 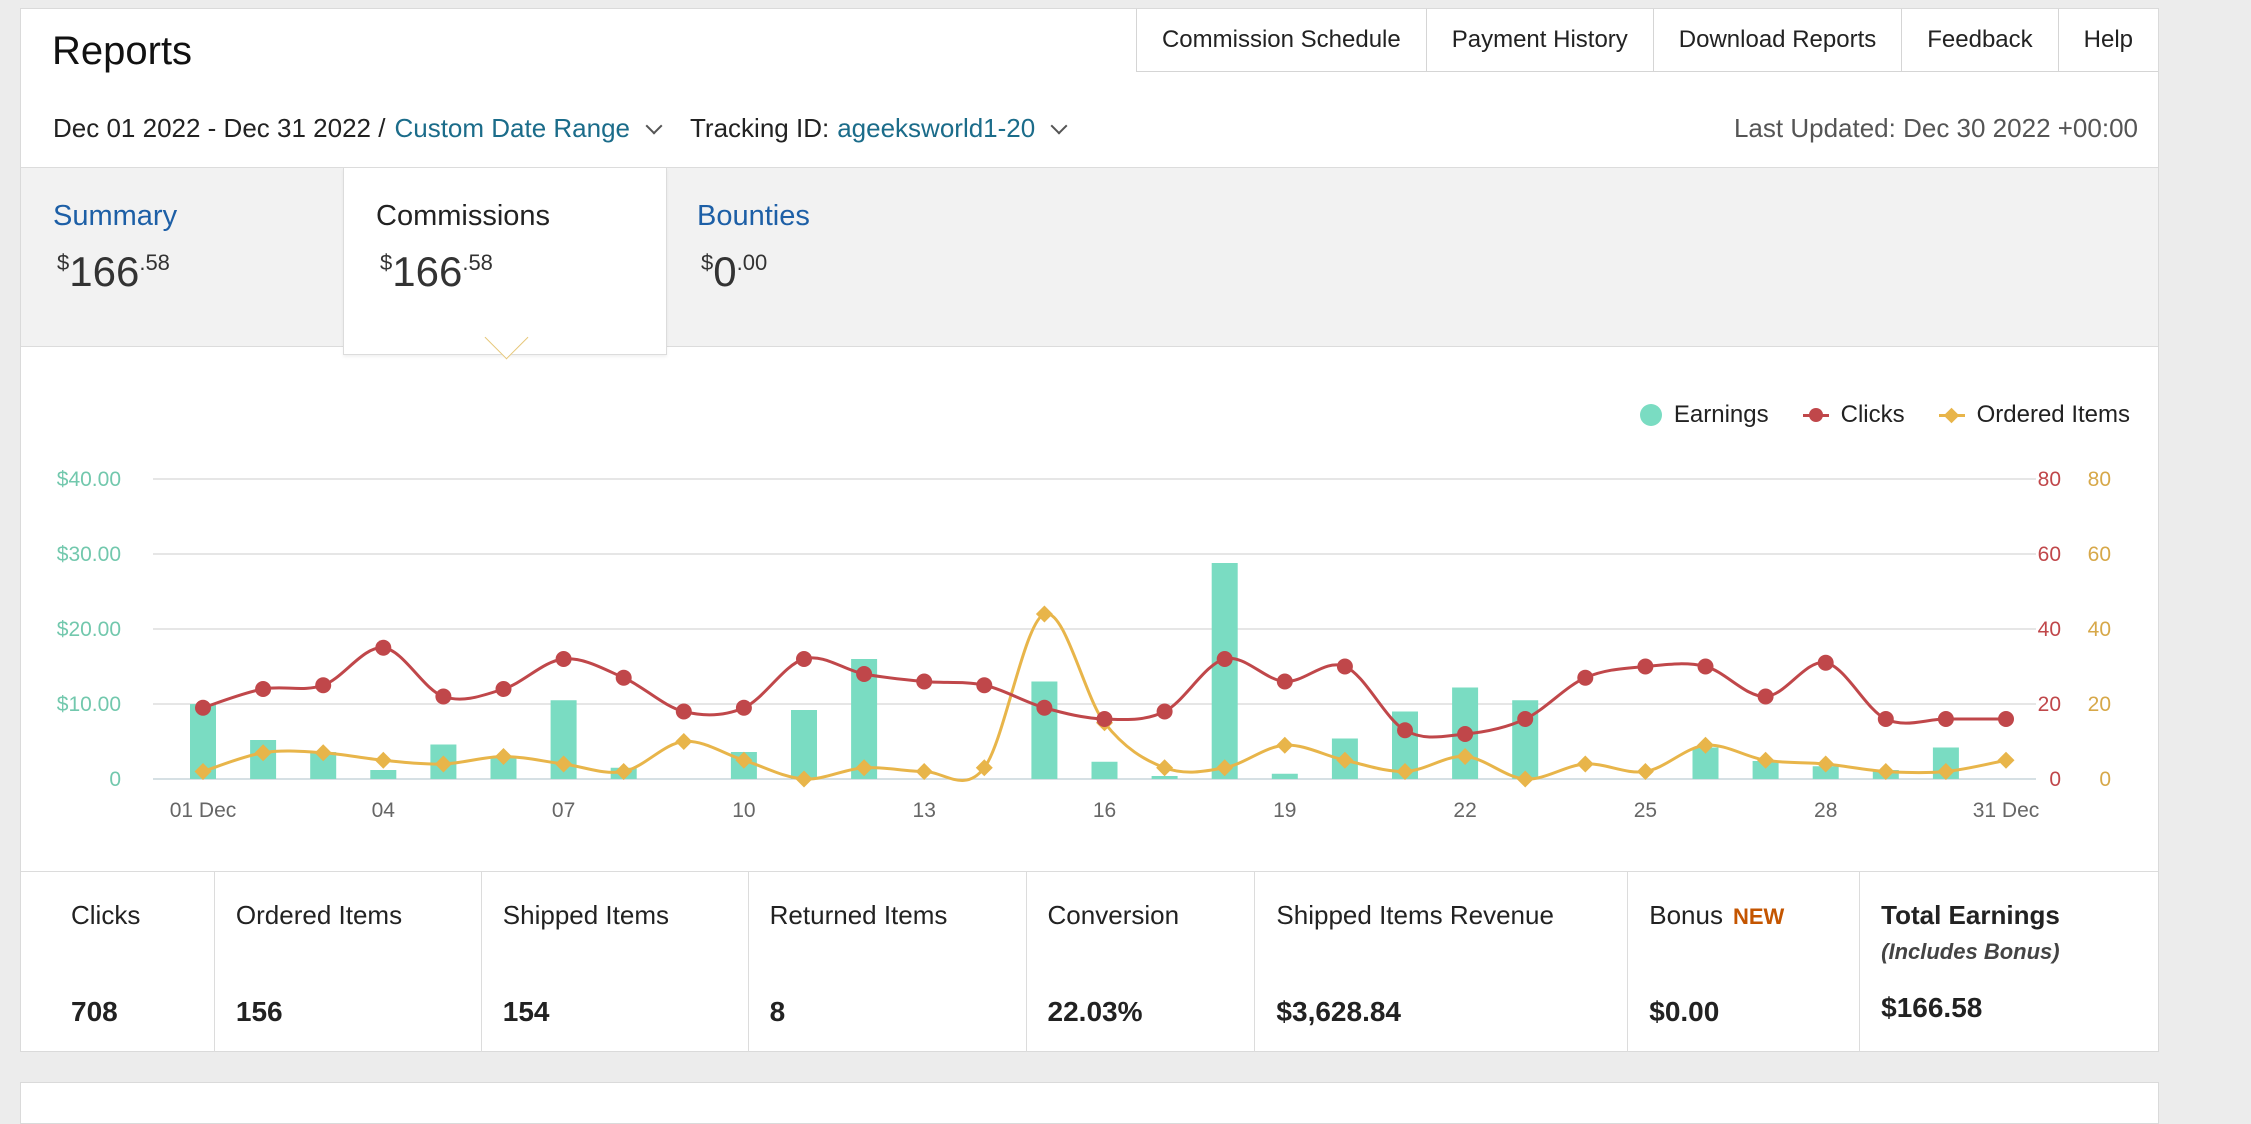 I want to click on y-right2-tick-label: 40, so click(x=2099, y=629).